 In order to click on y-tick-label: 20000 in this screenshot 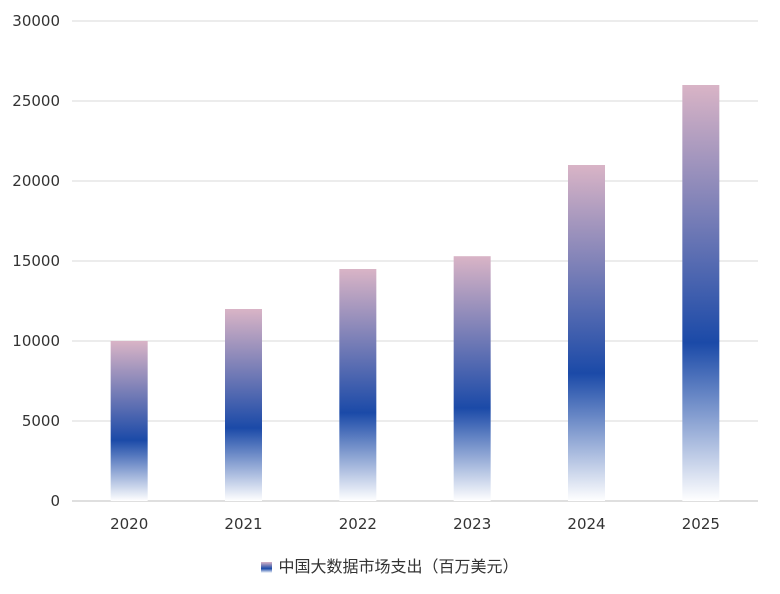, I will do `click(36, 181)`.